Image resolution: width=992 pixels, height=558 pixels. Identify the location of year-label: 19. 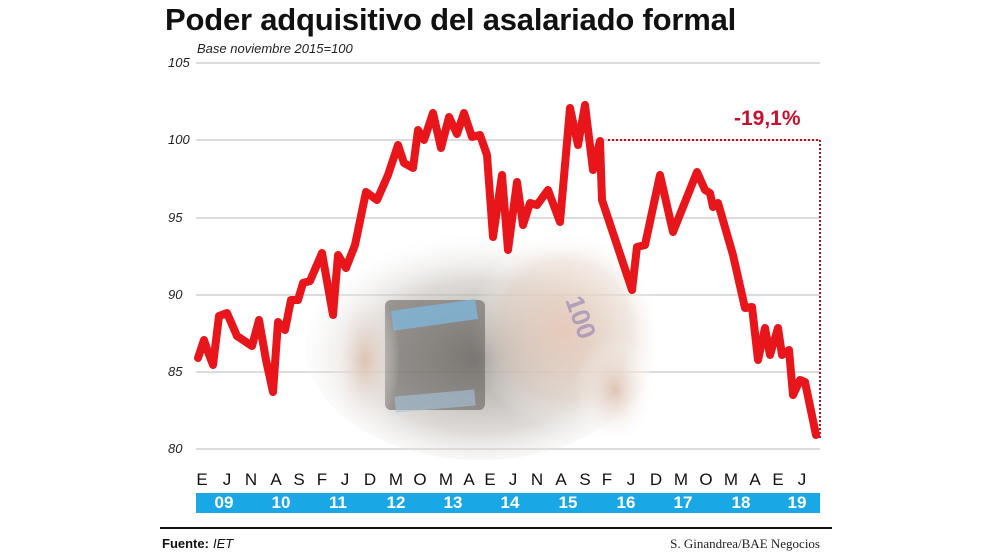
(797, 502).